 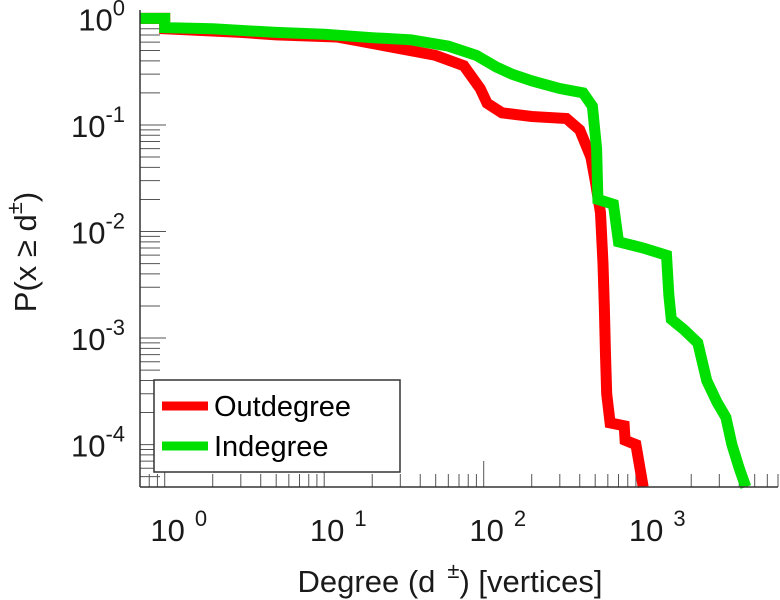 I want to click on legend-box, so click(x=277, y=426).